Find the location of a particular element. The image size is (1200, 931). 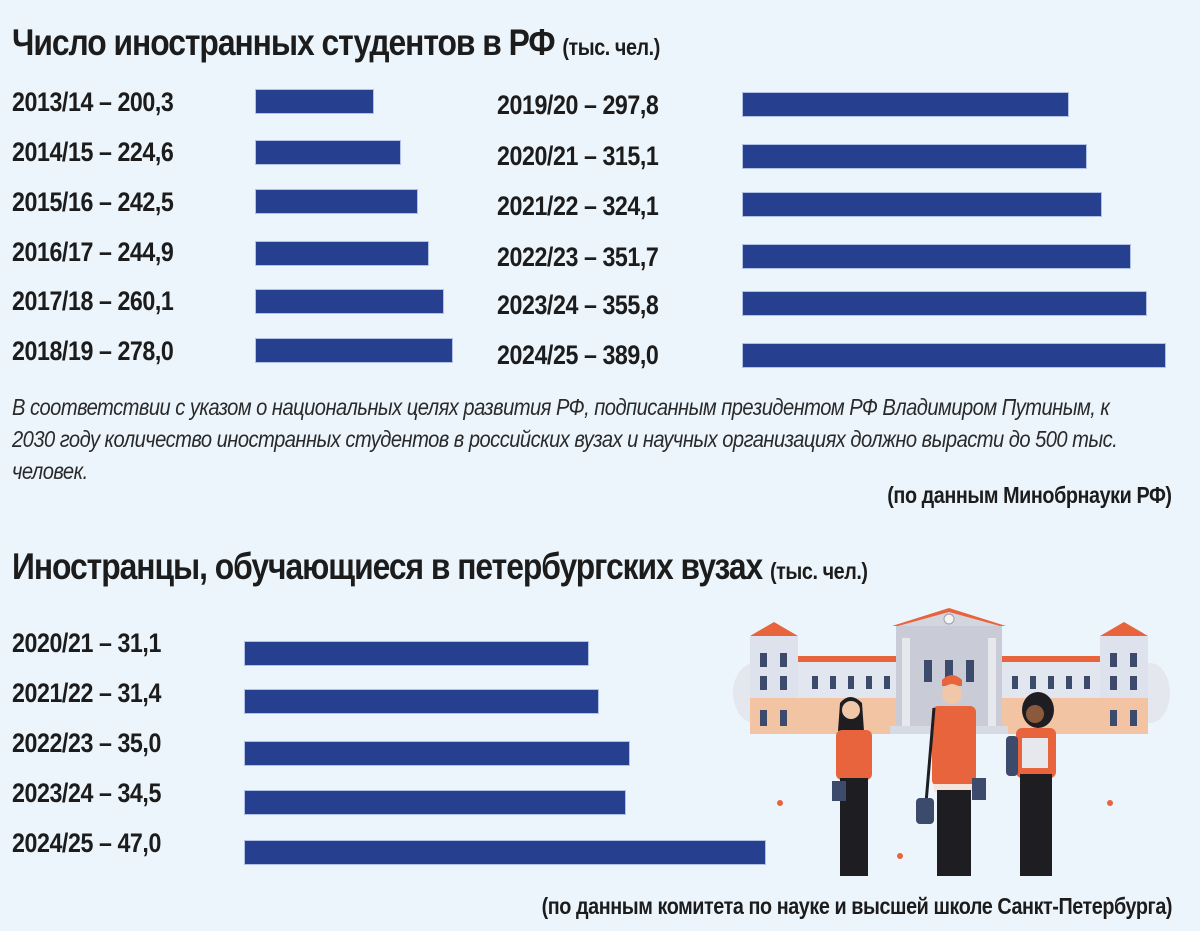

bar-label: 2017/18 – 260,1 is located at coordinates (93, 301).